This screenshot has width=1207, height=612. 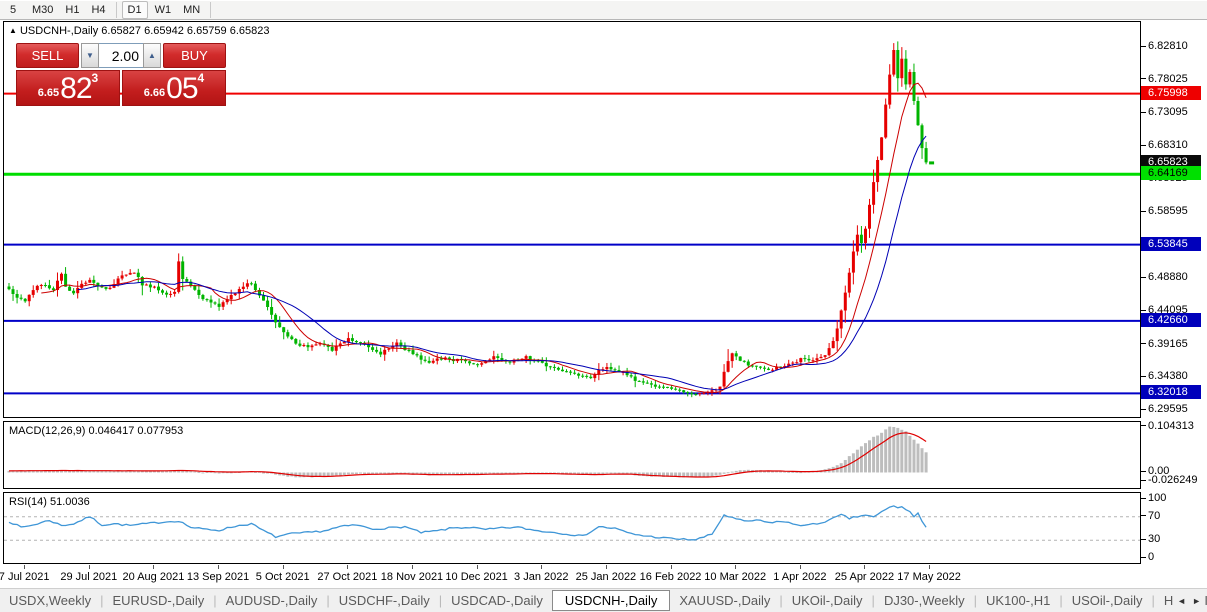 What do you see at coordinates (1196, 601) in the screenshot?
I see `tab-scroll-right-icon: ►` at bounding box center [1196, 601].